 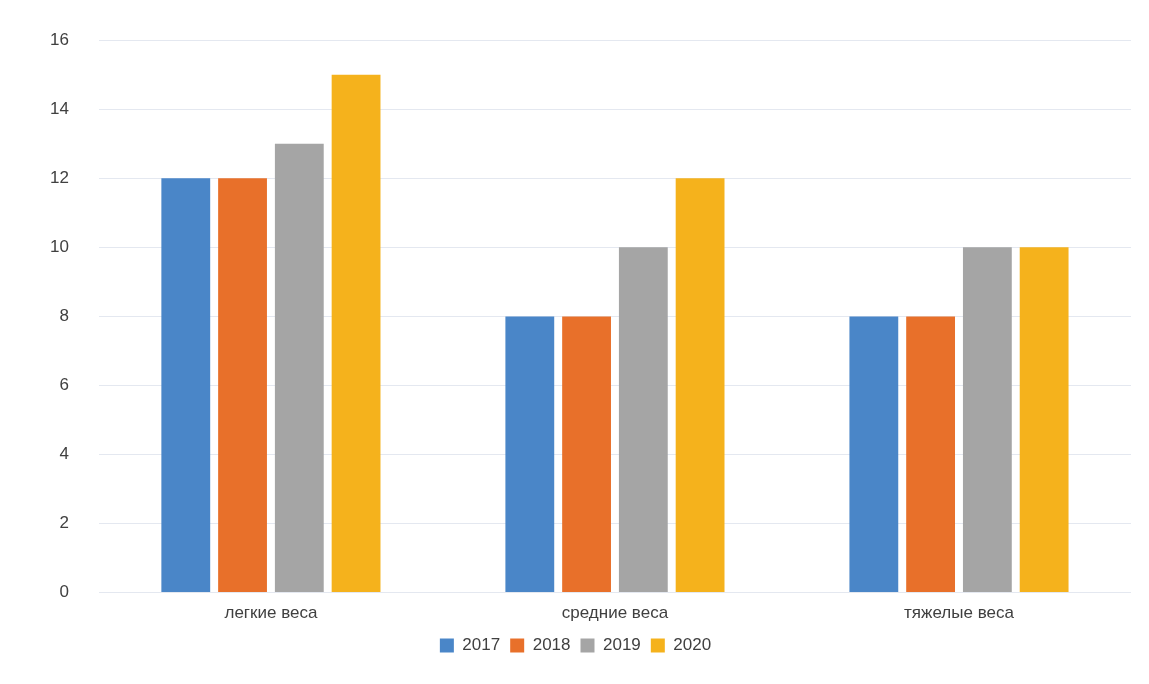 What do you see at coordinates (615, 613) in the screenshot?
I see `x-tick-label: средние веса` at bounding box center [615, 613].